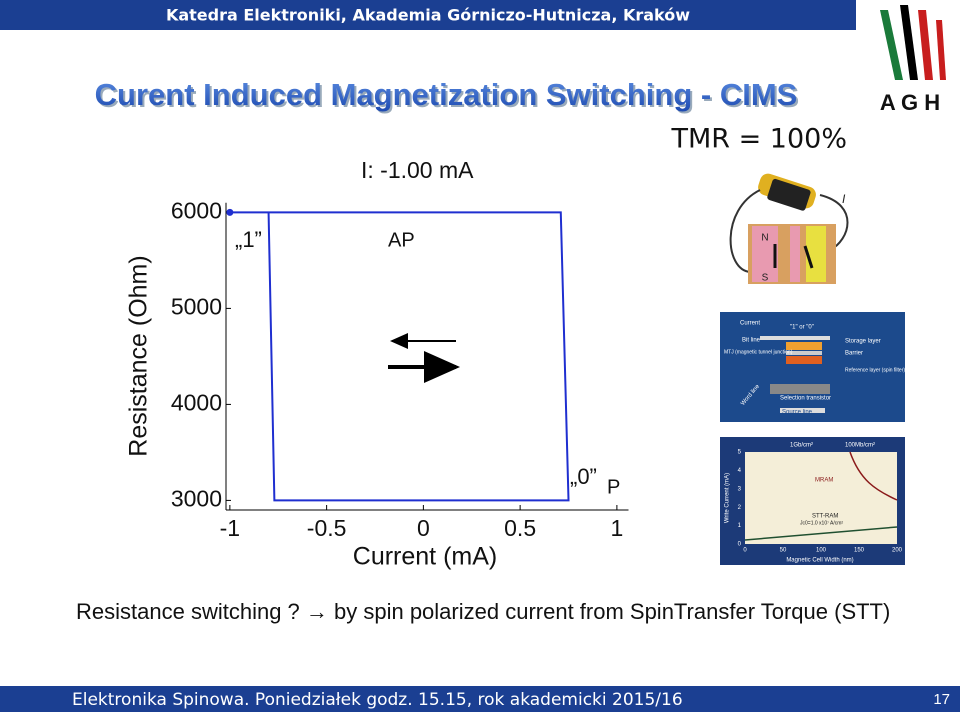 The height and width of the screenshot is (712, 960). What do you see at coordinates (801, 446) in the screenshot?
I see `mini-top: 1Gb/cm²` at bounding box center [801, 446].